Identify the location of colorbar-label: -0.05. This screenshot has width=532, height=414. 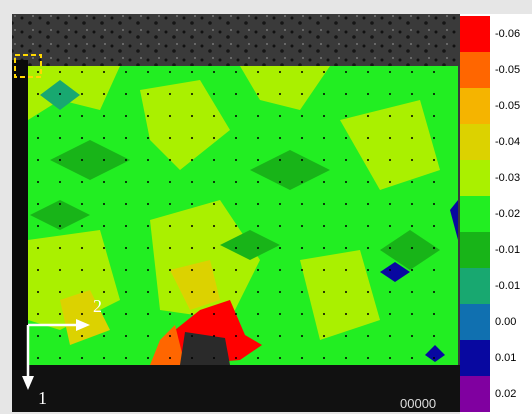
(507, 70).